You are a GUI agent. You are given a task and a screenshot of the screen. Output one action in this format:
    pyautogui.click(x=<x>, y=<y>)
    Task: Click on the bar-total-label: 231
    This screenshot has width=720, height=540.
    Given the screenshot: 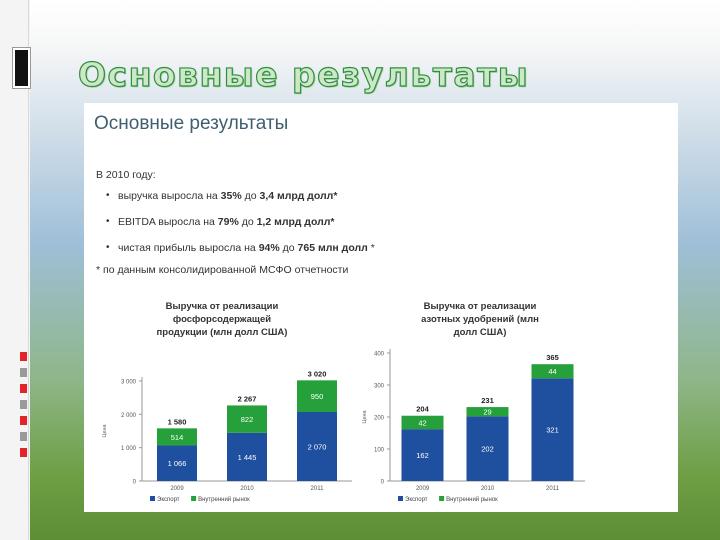 What is the action you would take?
    pyautogui.click(x=487, y=400)
    